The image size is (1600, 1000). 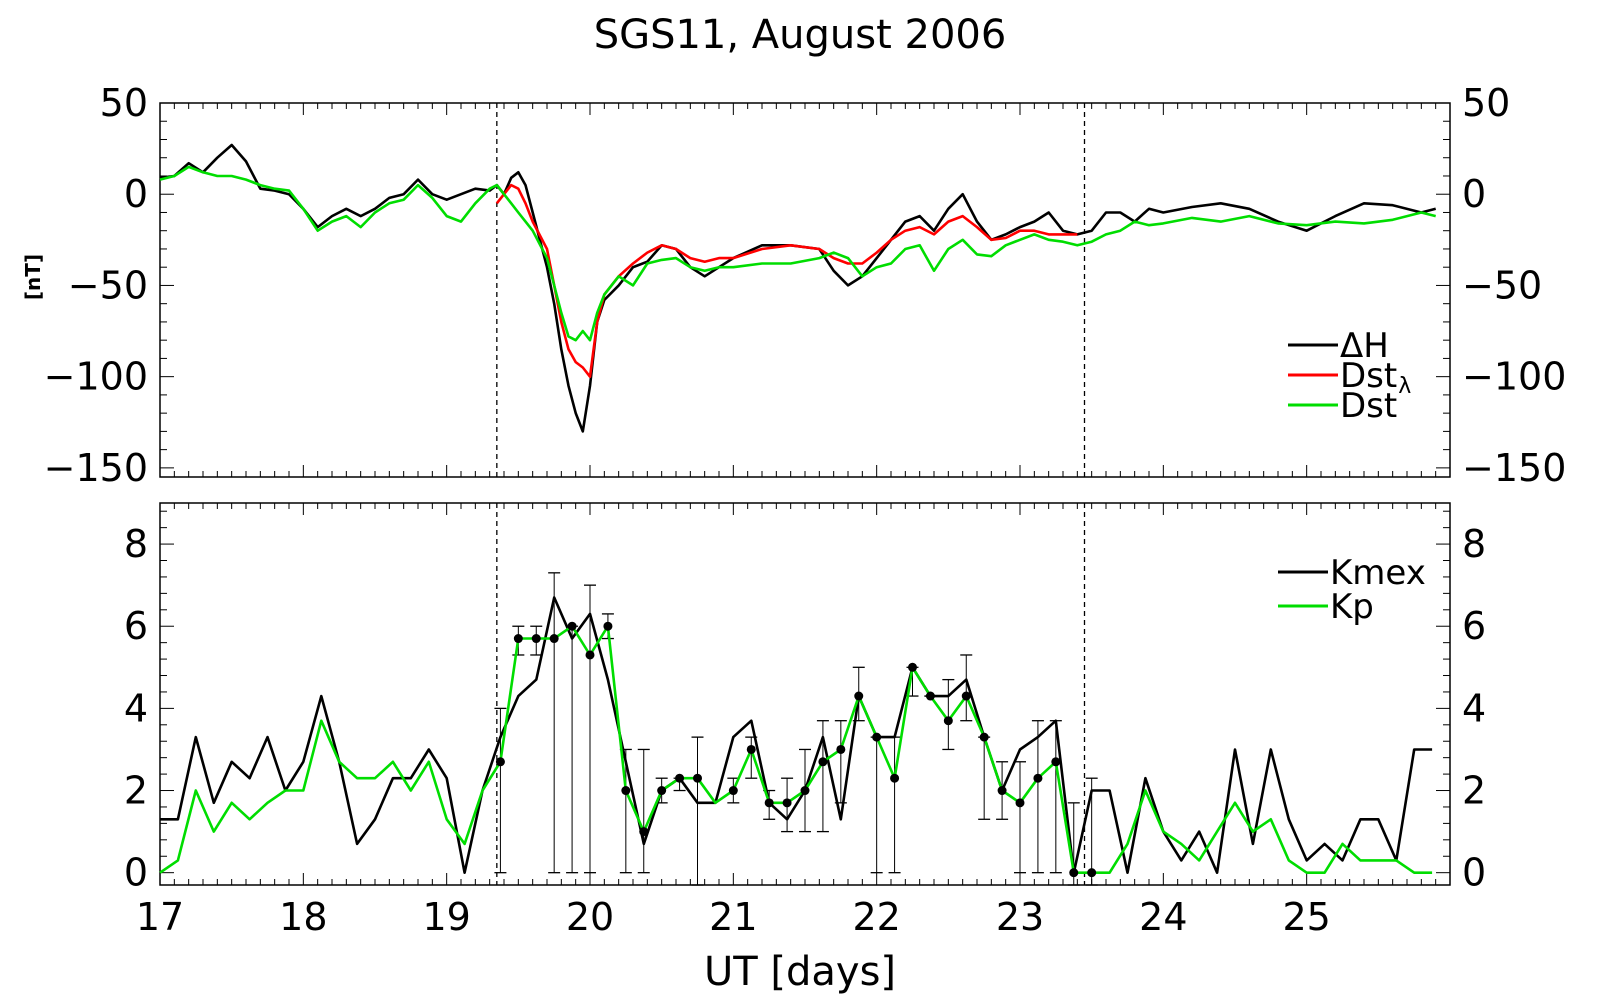 What do you see at coordinates (136, 708) in the screenshot?
I see `bottom-ytick-label-left: 4` at bounding box center [136, 708].